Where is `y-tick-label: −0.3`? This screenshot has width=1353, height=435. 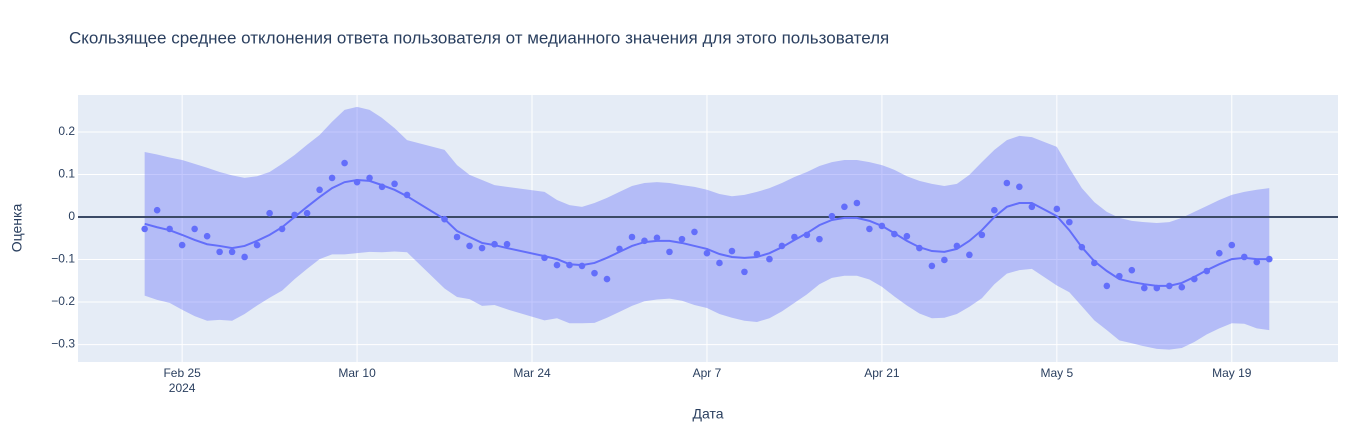 y-tick-label: −0.3 is located at coordinates (63, 344).